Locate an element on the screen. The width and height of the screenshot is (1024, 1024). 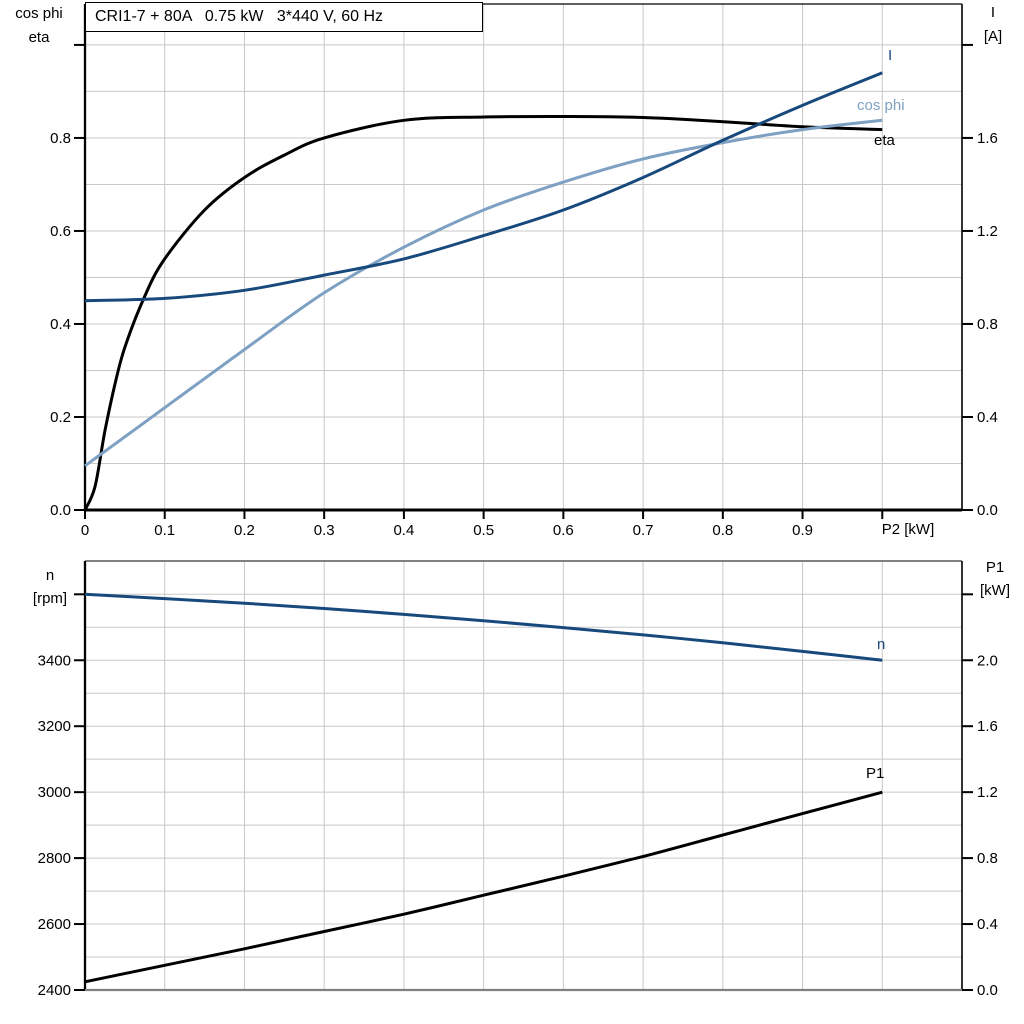
tick-label: 3200 is located at coordinates (54, 726).